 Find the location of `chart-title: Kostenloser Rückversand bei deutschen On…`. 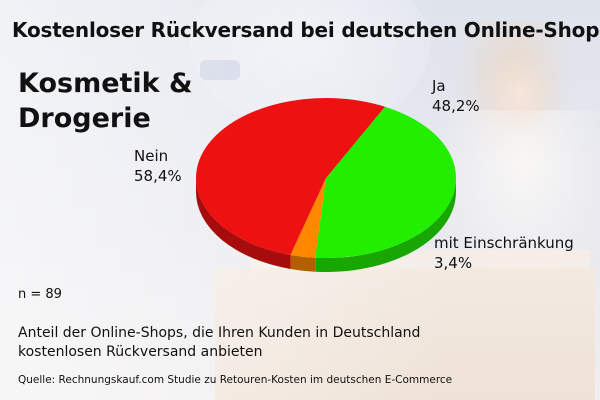

chart-title: Kostenloser Rückversand bei deutschen On… is located at coordinates (306, 30).